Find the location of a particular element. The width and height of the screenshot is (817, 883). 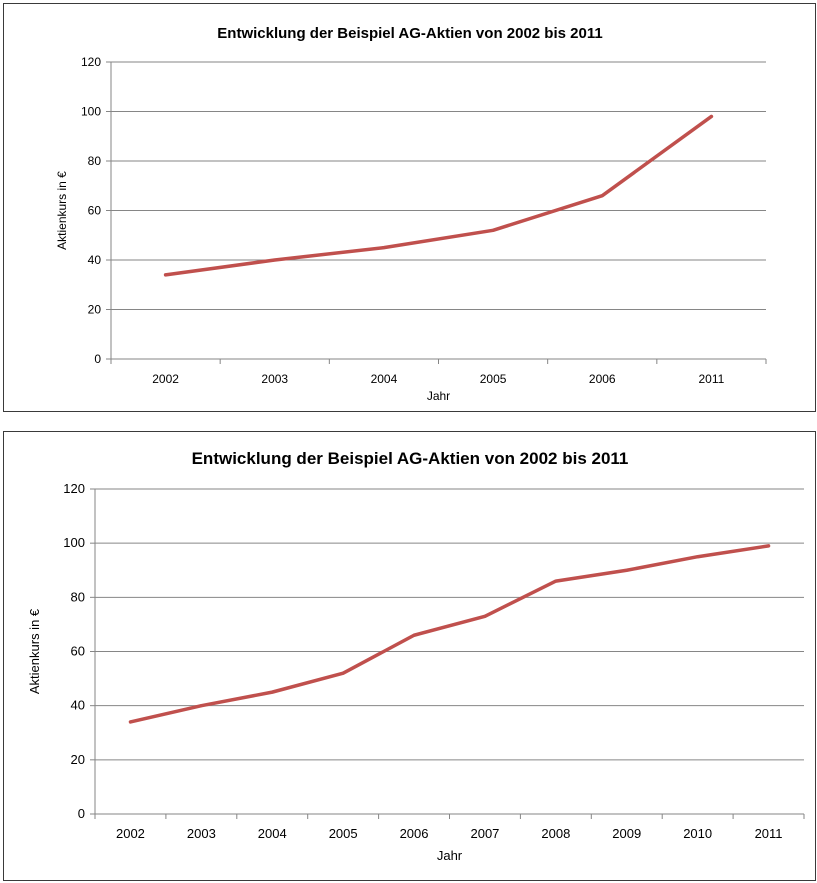

x-tick-label: 2008 is located at coordinates (555, 833).